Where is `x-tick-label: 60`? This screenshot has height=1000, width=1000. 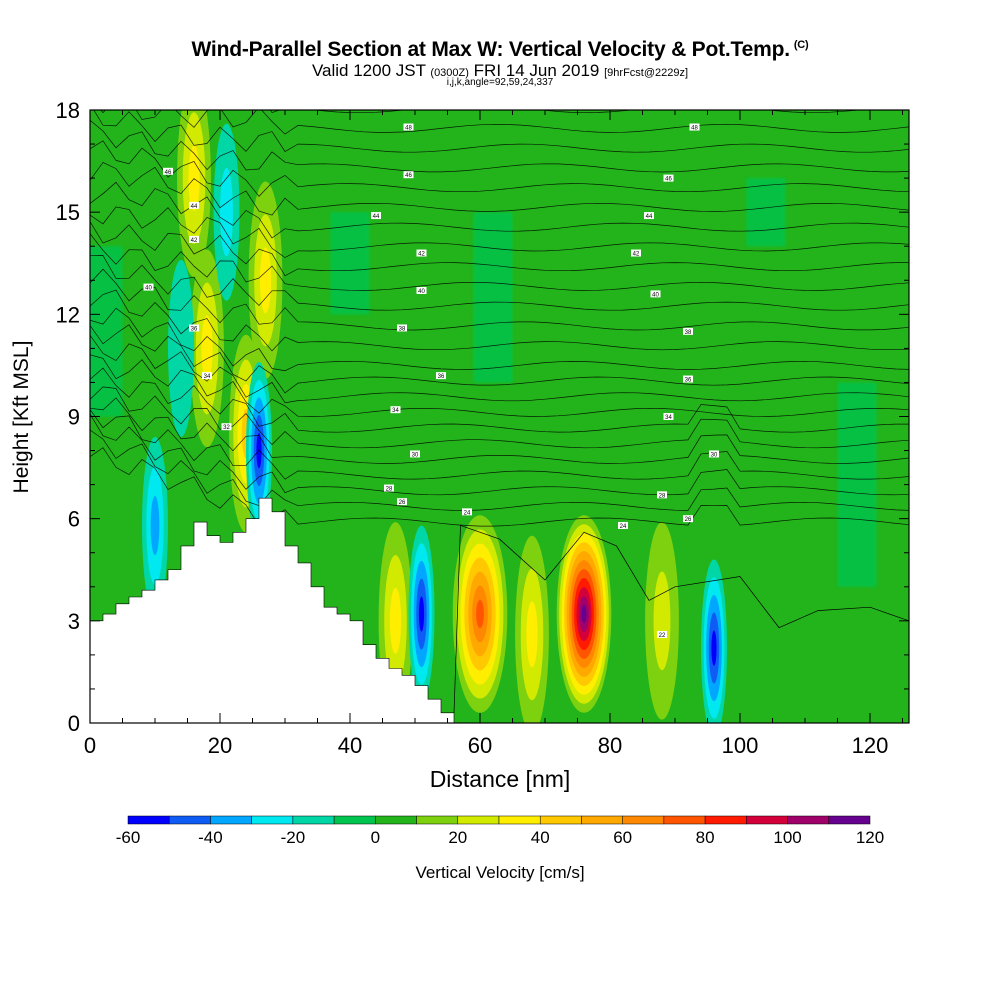 x-tick-label: 60 is located at coordinates (480, 745).